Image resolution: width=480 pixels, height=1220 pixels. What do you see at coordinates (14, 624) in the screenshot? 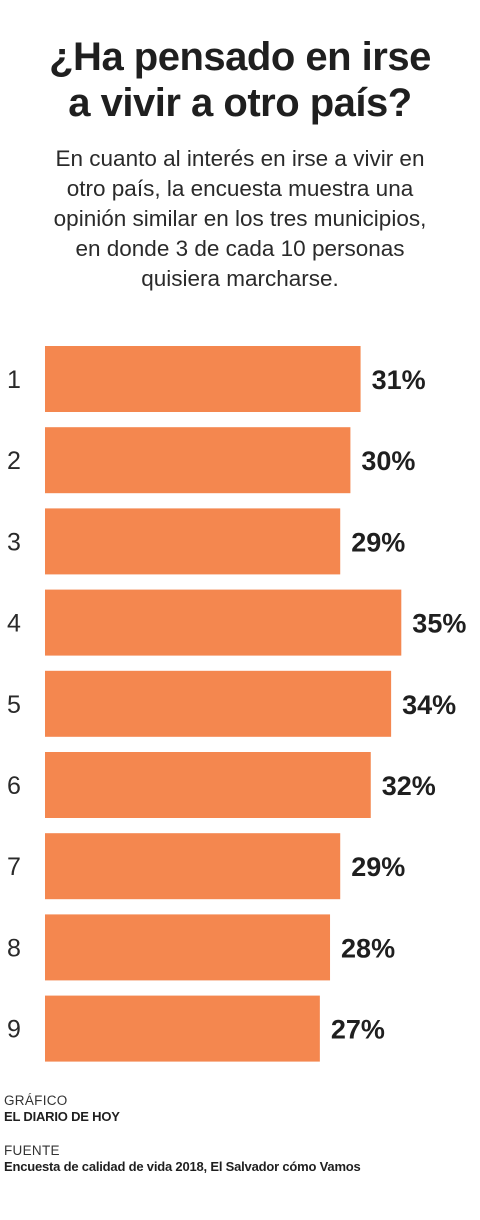
I see `category-label: 4` at bounding box center [14, 624].